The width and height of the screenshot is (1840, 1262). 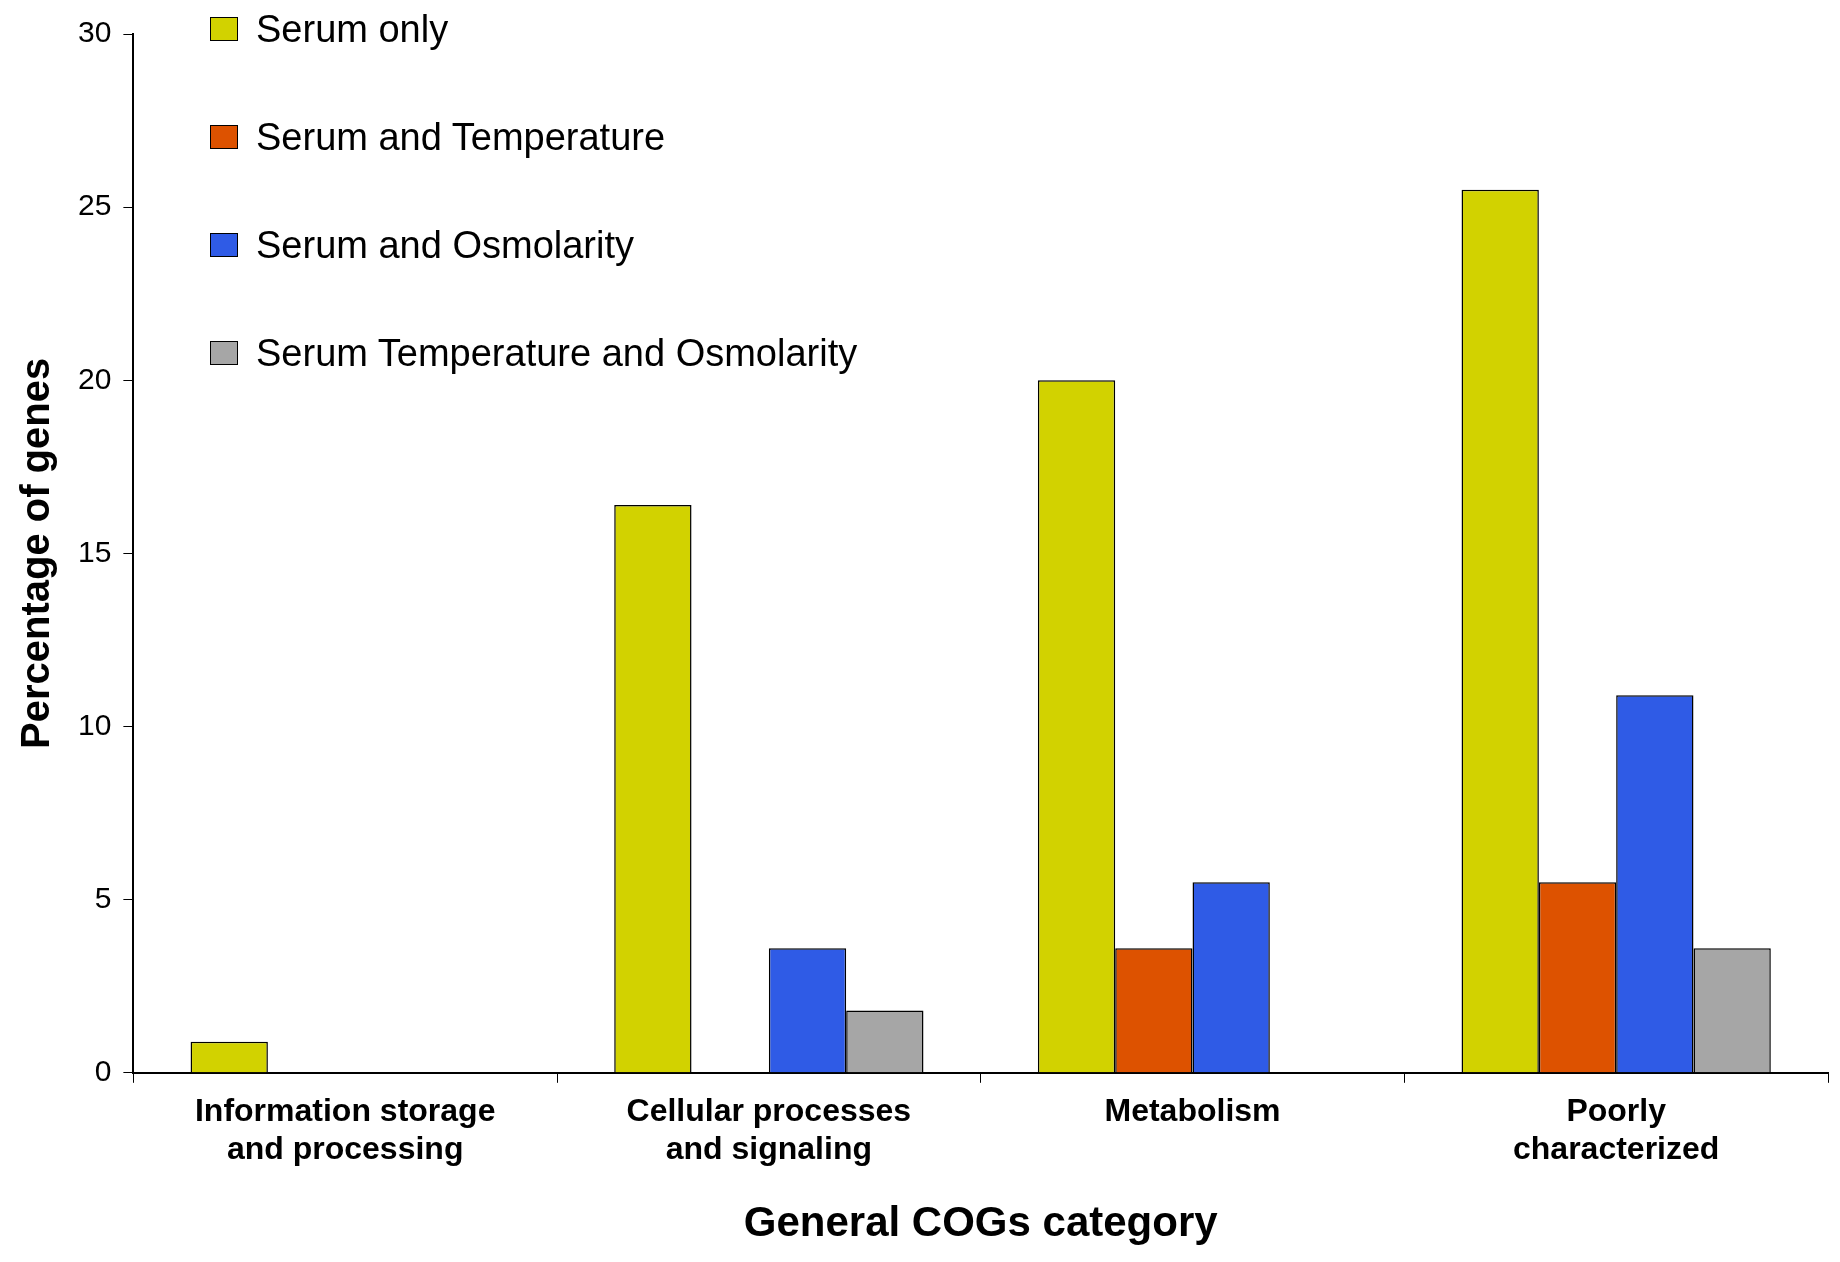 What do you see at coordinates (94, 32) in the screenshot?
I see `y-tick-label: 30` at bounding box center [94, 32].